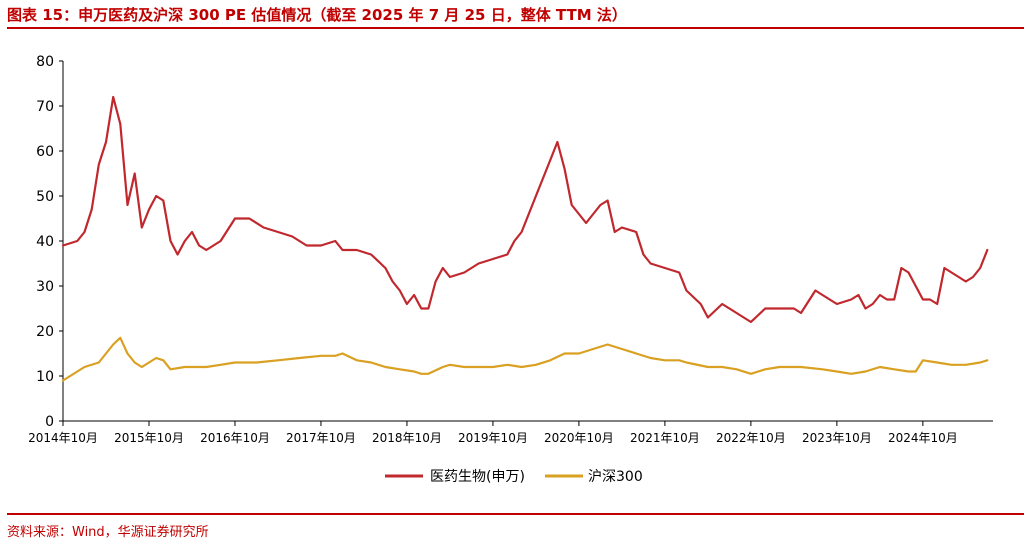 Image resolution: width=1031 pixels, height=546 pixels. Describe the element at coordinates (63, 438) in the screenshot. I see `x-tick-label: 2014年10月` at that location.